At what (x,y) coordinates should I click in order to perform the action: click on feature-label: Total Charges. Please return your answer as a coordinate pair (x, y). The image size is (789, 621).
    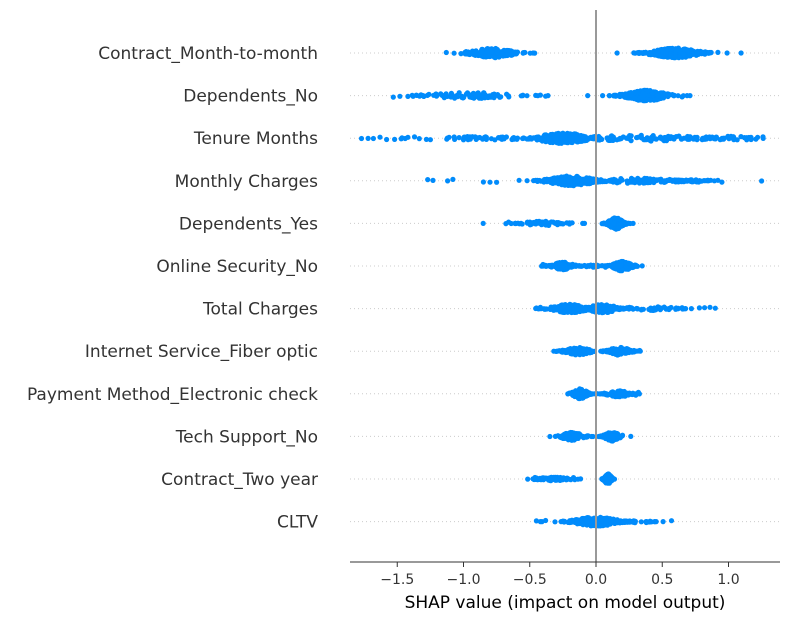
    Looking at the image, I should click on (260, 310).